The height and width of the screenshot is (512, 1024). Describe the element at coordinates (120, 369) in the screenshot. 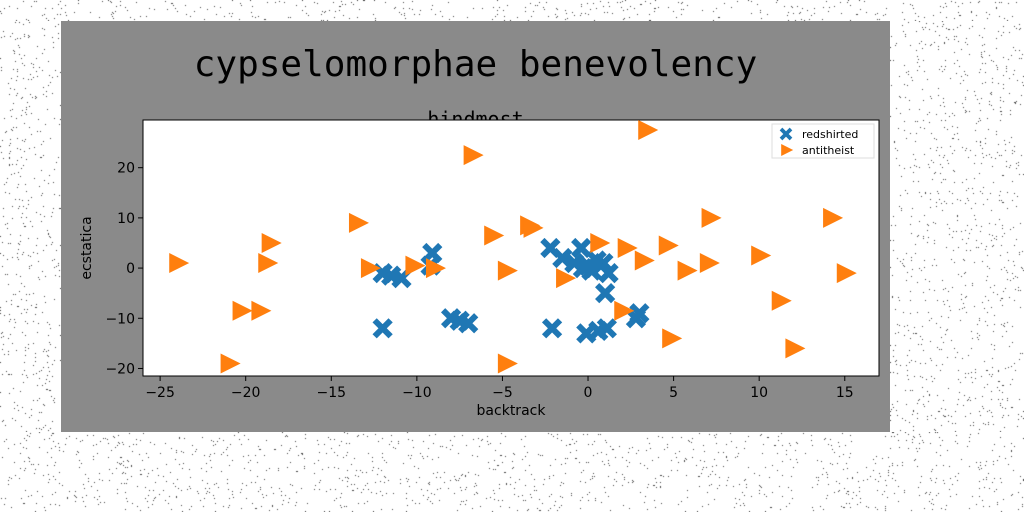

I see `y-tick-label: −20` at that location.